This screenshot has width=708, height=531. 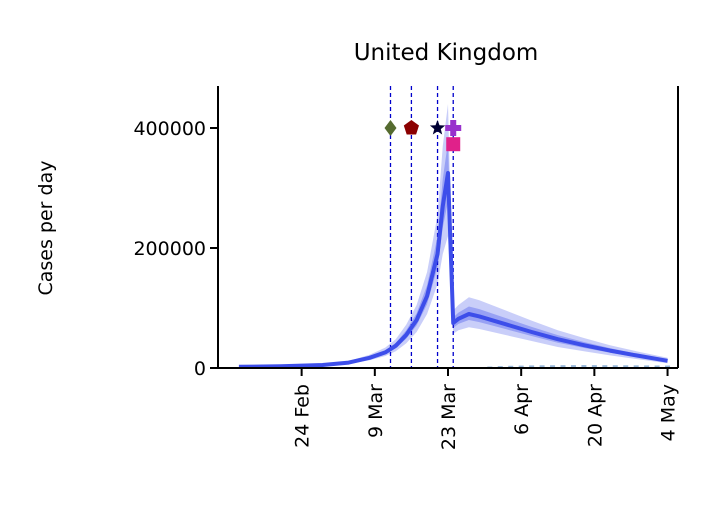 I want to click on intervention-markers, so click(x=423, y=136).